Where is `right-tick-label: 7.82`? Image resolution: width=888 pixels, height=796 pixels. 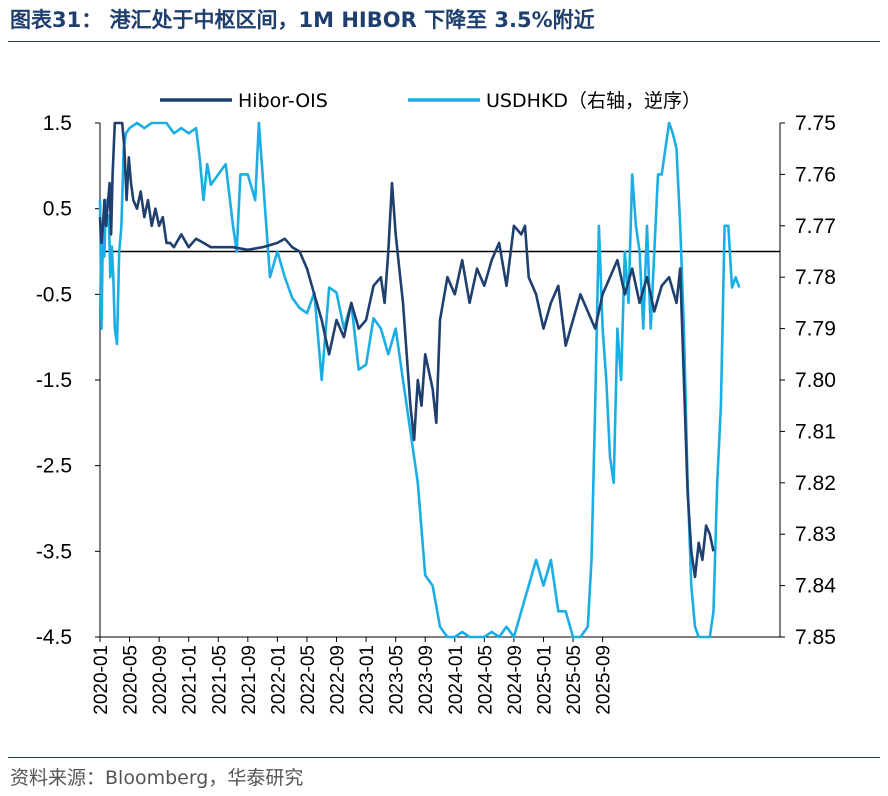 right-tick-label: 7.82 is located at coordinates (815, 483).